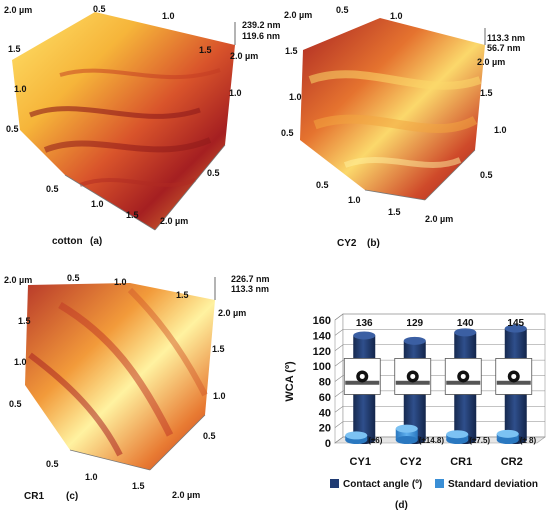  Describe the element at coordinates (493, 484) in the screenshot. I see `legend-label-std-dev: Standard deviation` at that location.